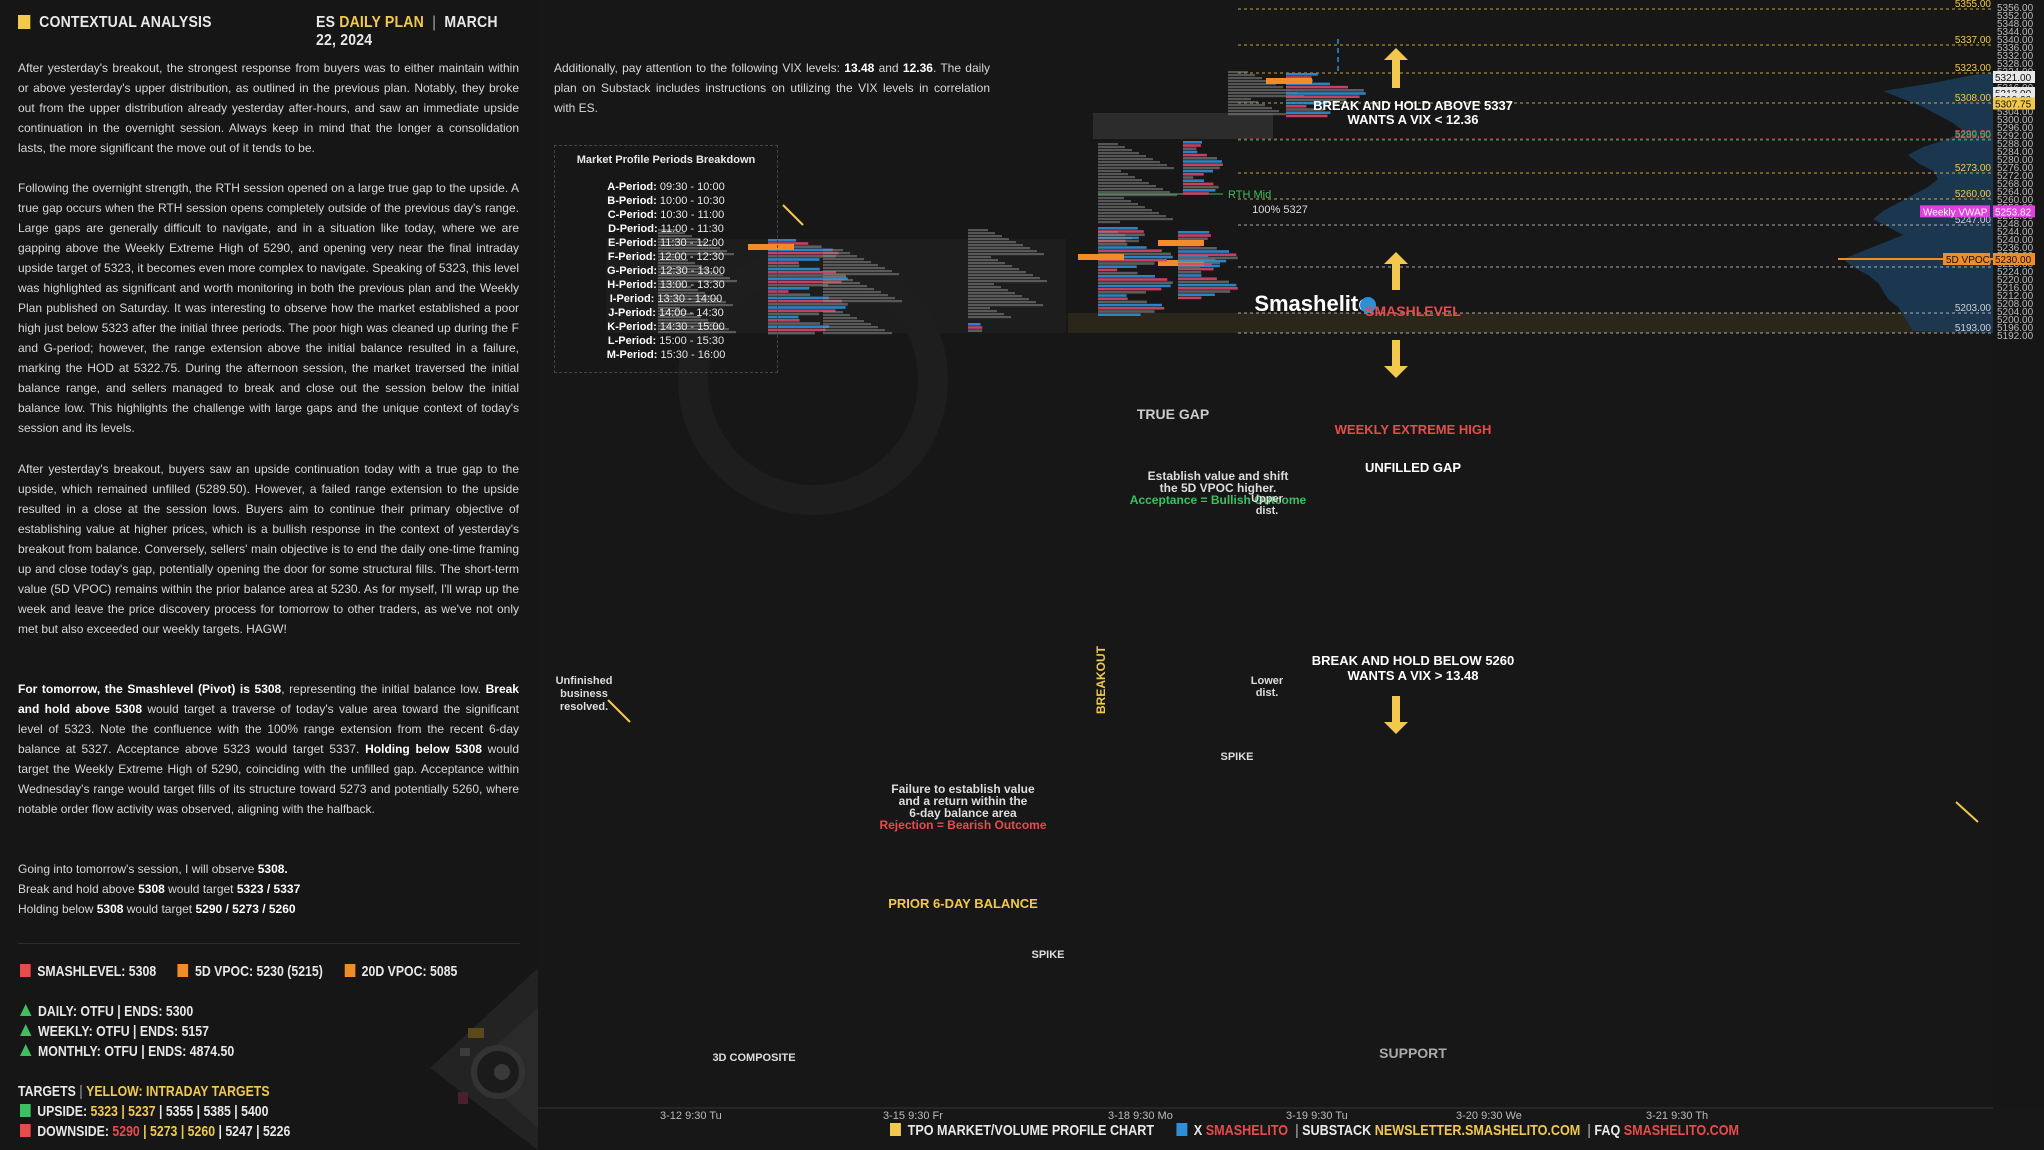 The height and width of the screenshot is (1150, 2044). What do you see at coordinates (2013, 78) in the screenshot?
I see `price-tag-label: 5321.00` at bounding box center [2013, 78].